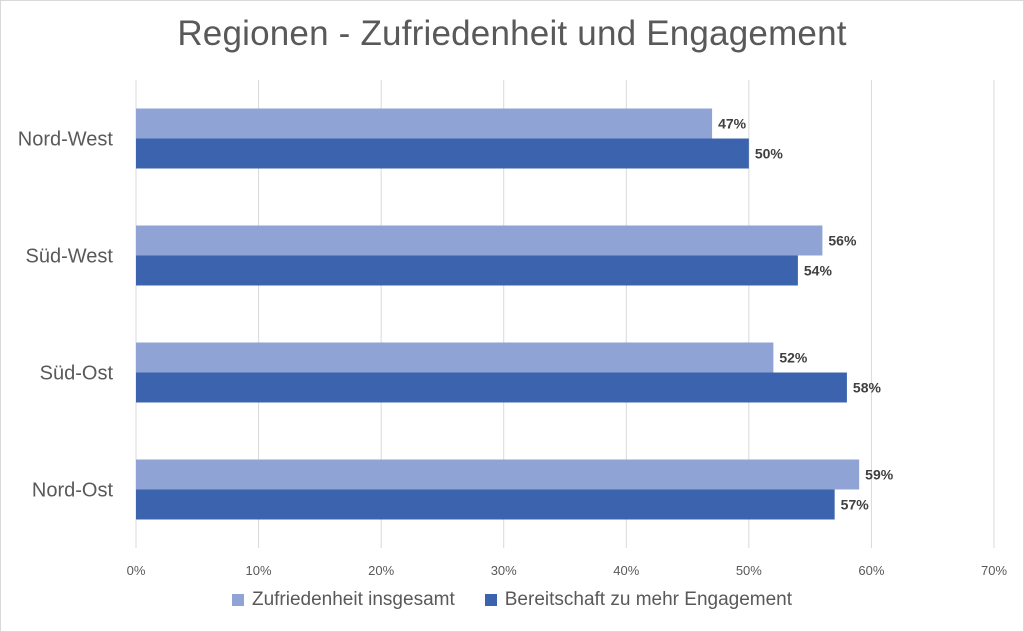  Describe the element at coordinates (237, 600) in the screenshot. I see `legend-swatch-zufriedenheit` at that location.